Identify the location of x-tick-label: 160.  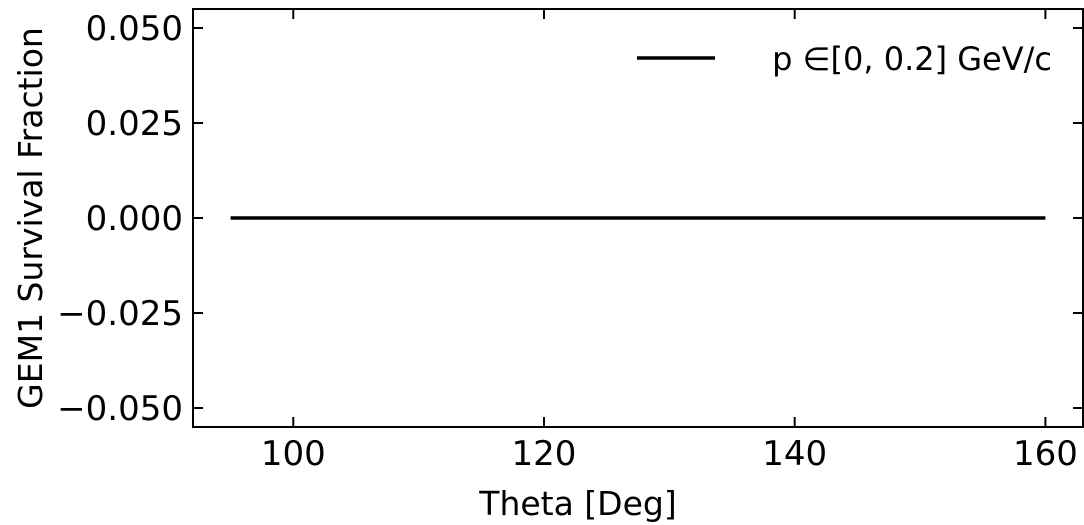
(1045, 454).